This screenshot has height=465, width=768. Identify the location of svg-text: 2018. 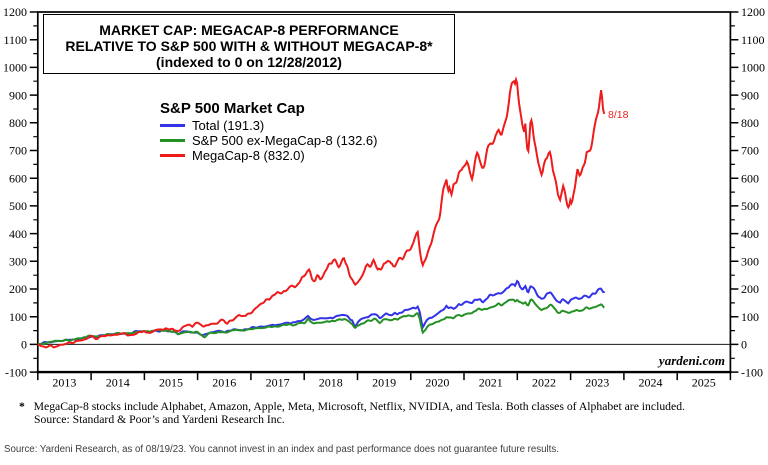
(331, 383).